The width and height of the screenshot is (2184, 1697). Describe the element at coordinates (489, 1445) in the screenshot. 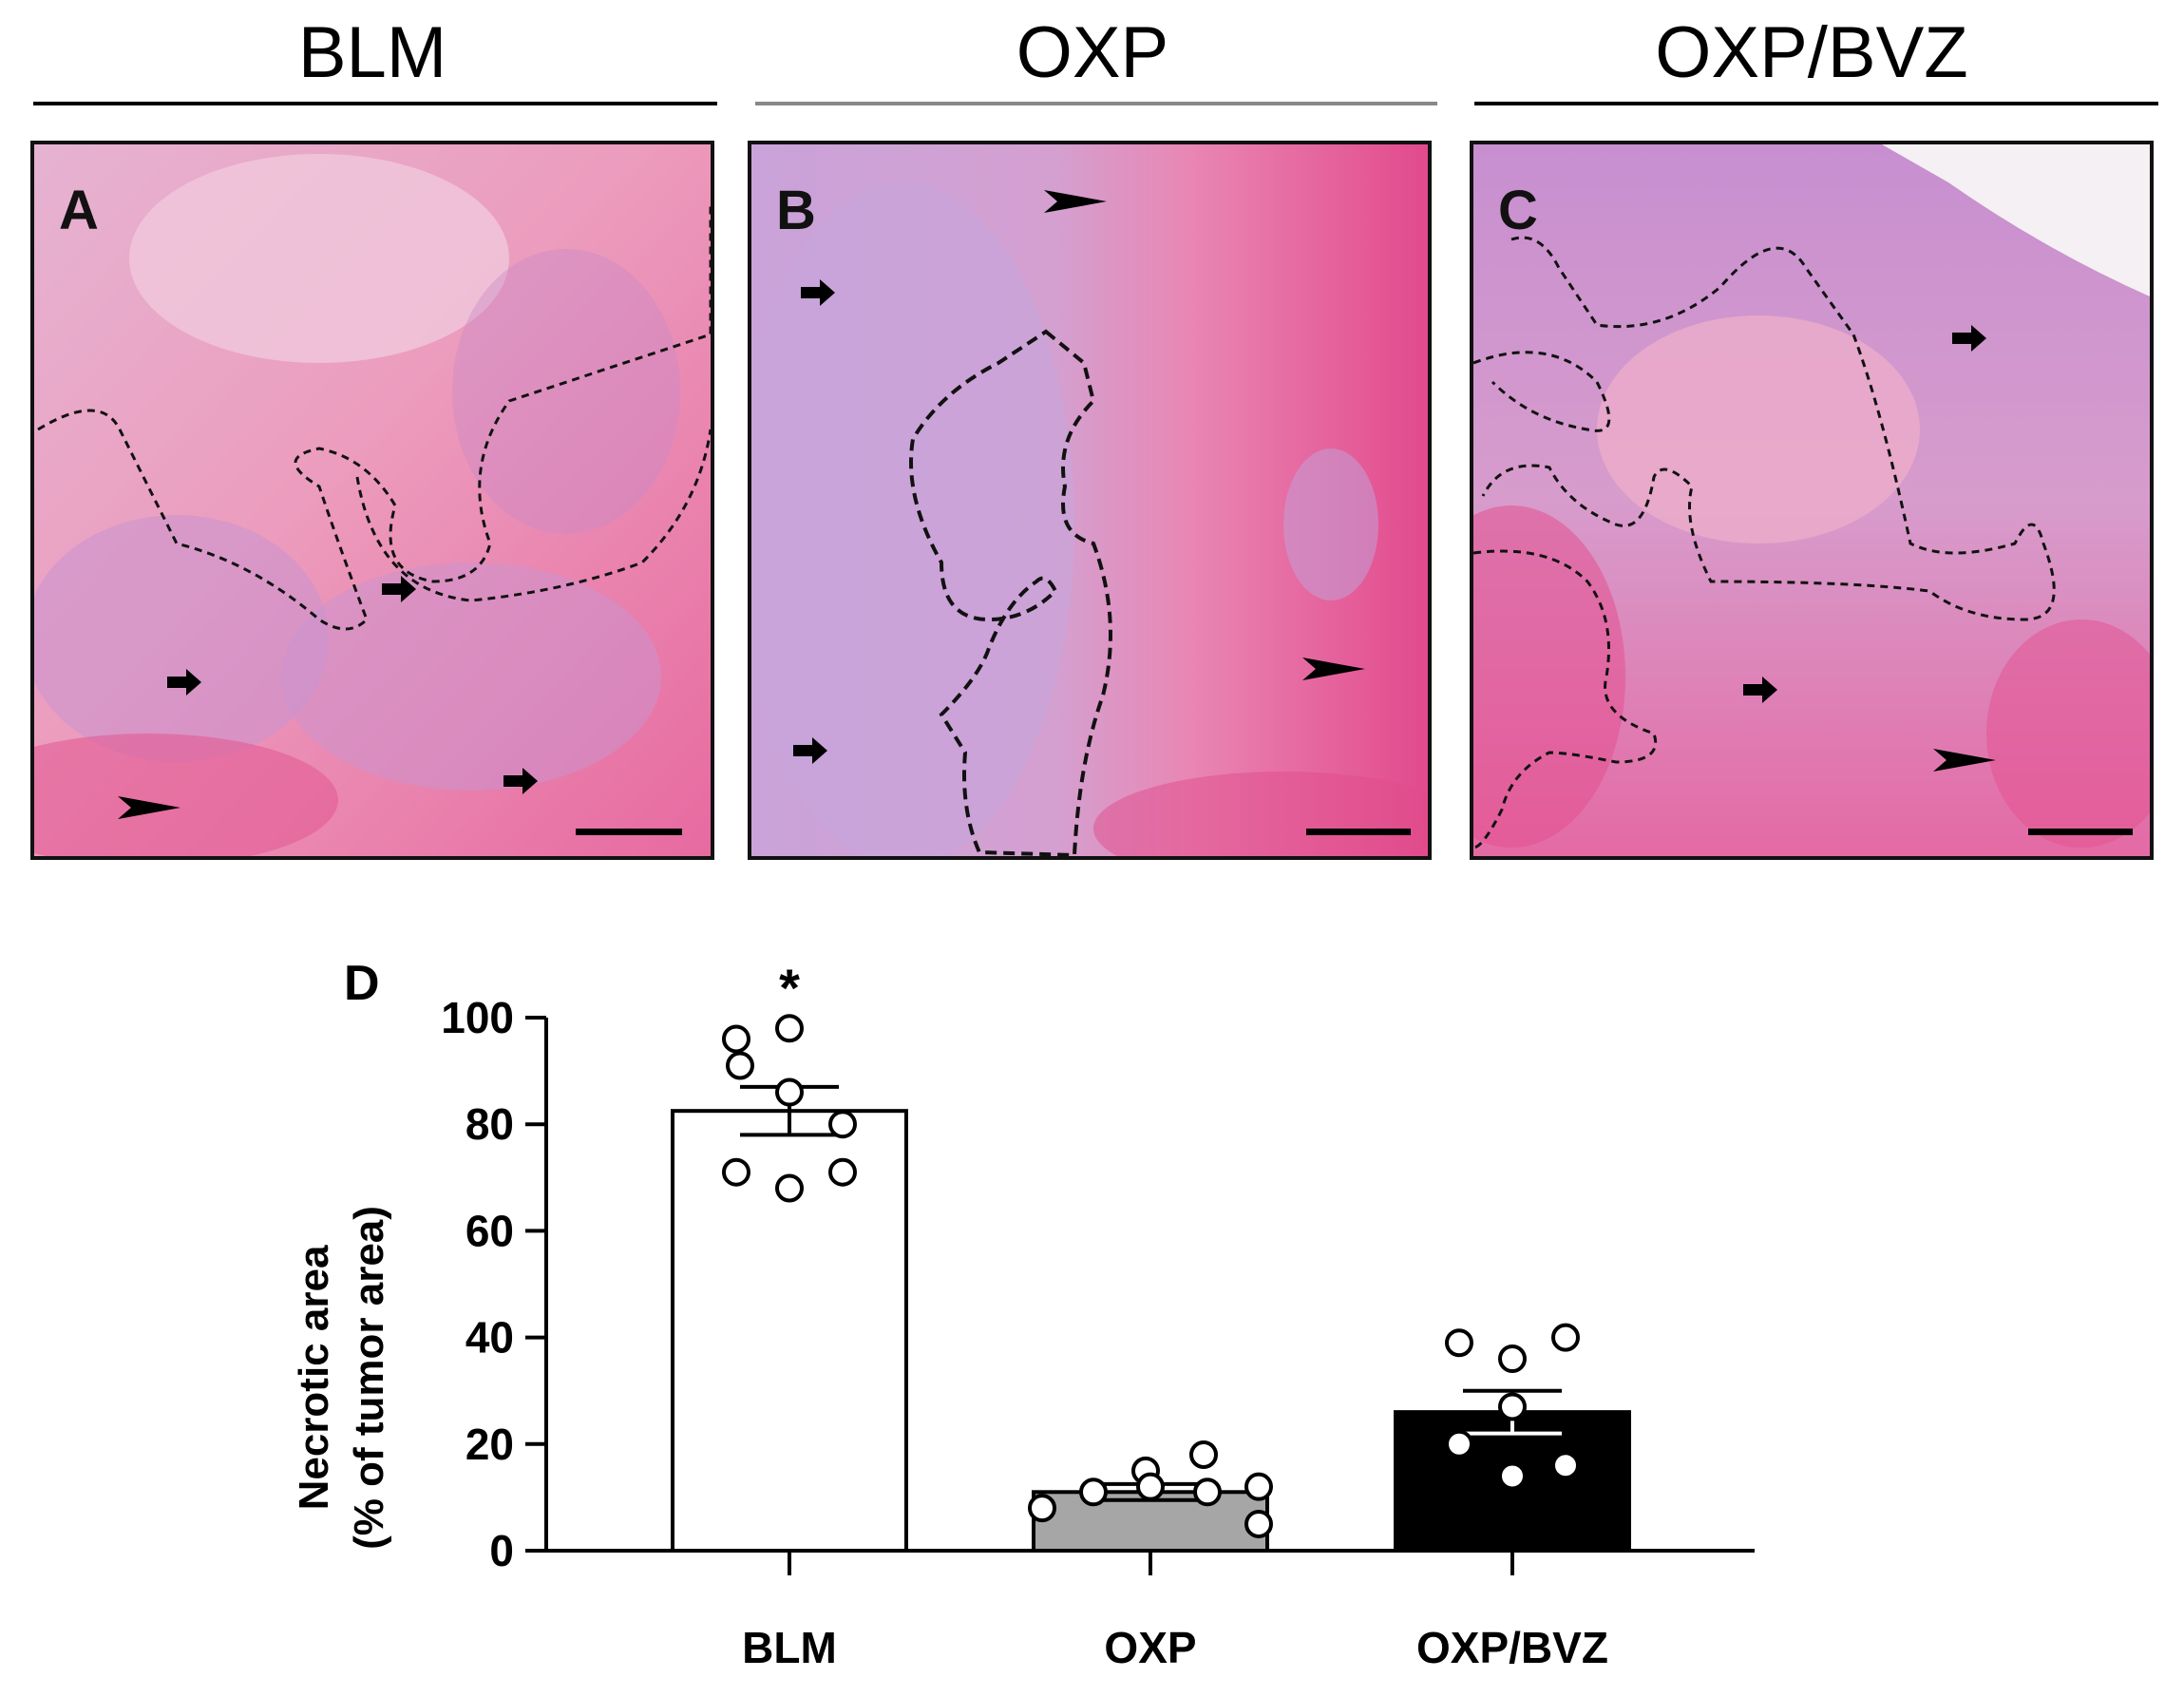

I see `y-tick-label: 20` at that location.